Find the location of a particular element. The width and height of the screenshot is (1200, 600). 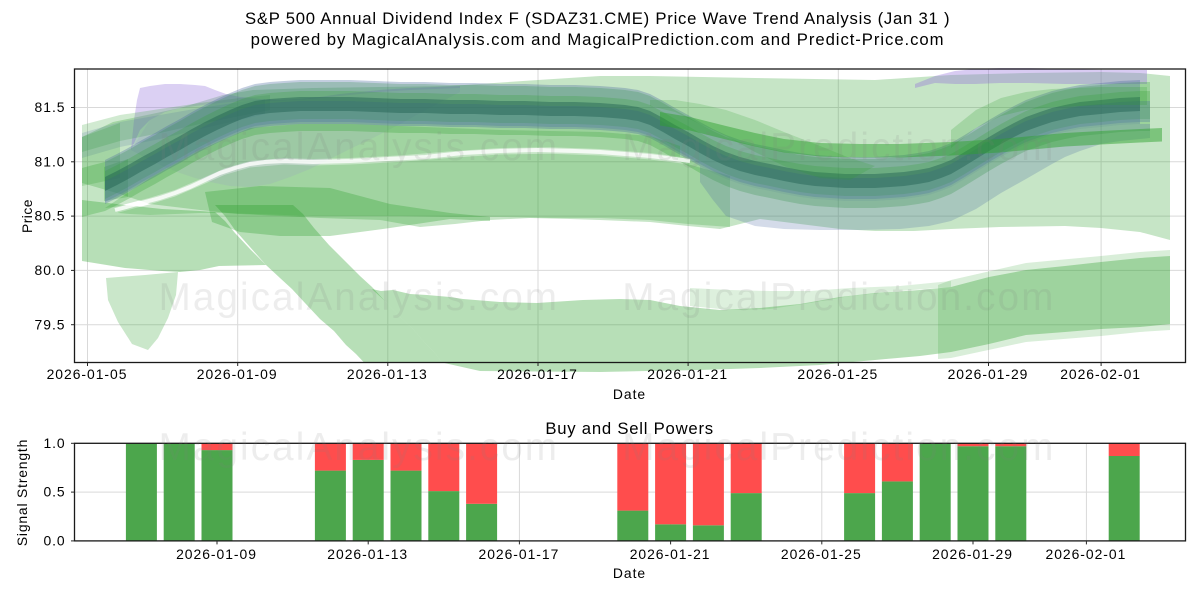

svg-text: 80.0 is located at coordinates (50, 270).